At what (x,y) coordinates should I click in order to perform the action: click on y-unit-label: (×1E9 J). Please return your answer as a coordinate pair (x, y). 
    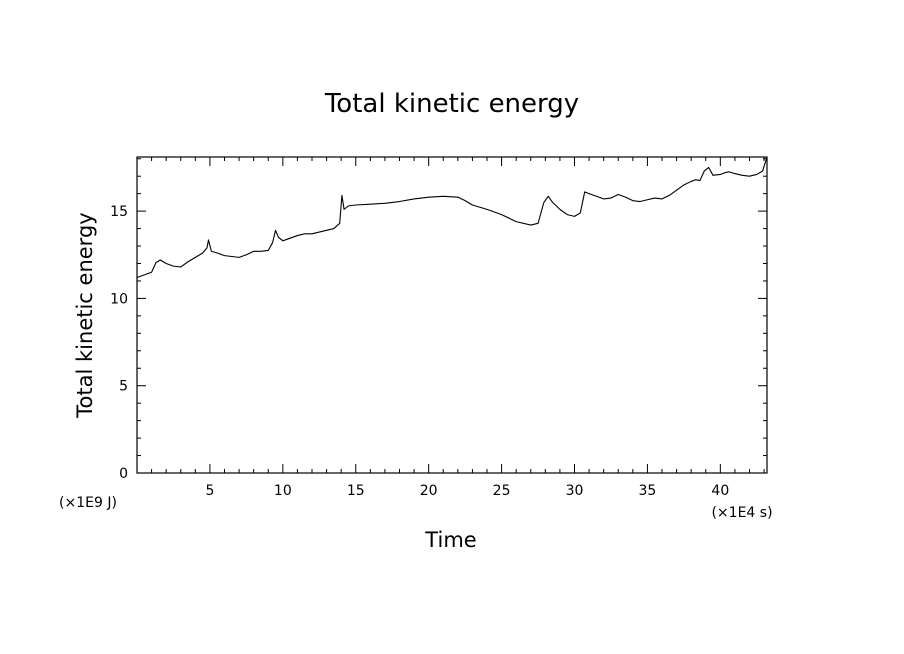
    Looking at the image, I should click on (88, 503).